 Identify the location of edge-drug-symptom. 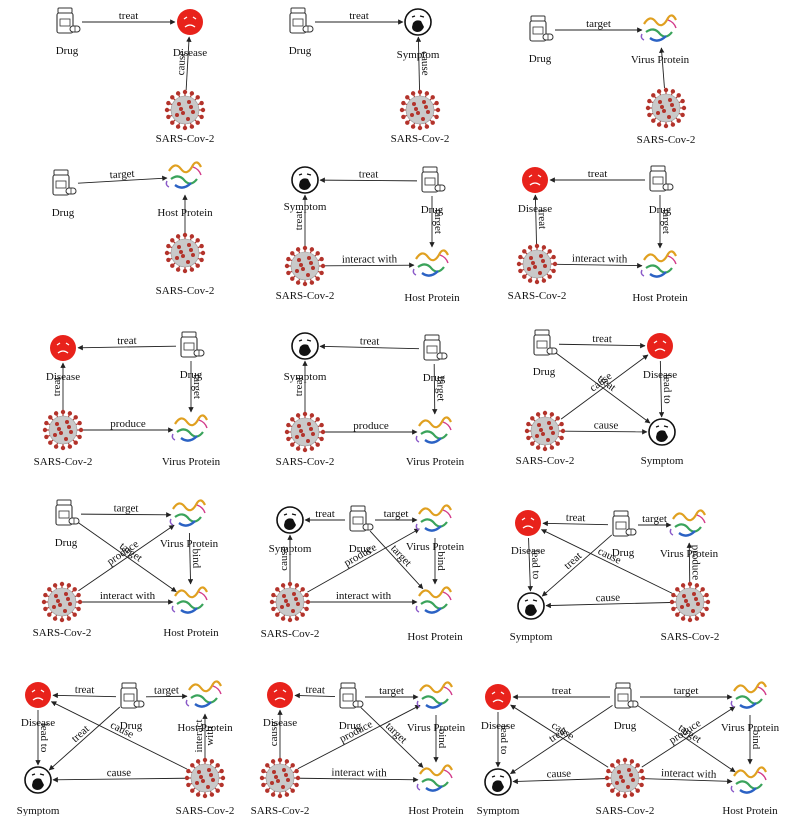
(369, 346).